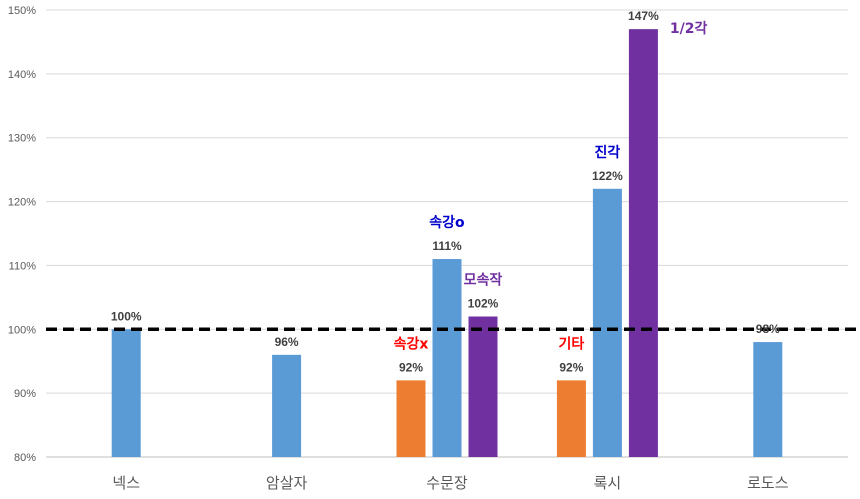 This screenshot has width=860, height=499. Describe the element at coordinates (689, 28) in the screenshot. I see `bar-annotation: 1/2각` at that location.